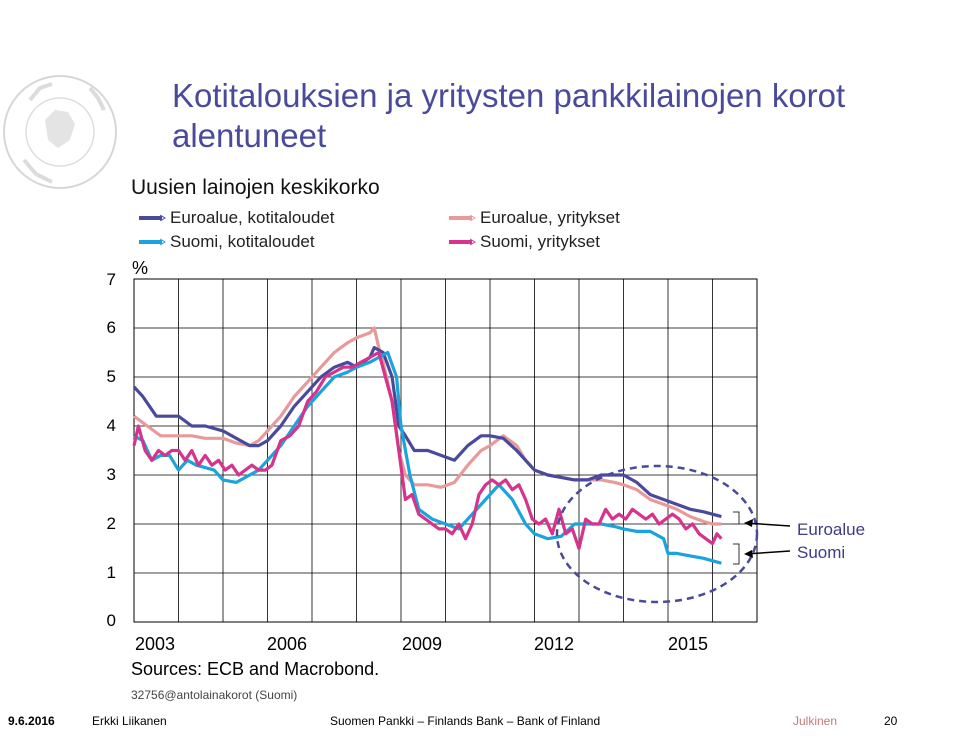  I want to click on legend-label: Euroalue, yritykset, so click(550, 217).